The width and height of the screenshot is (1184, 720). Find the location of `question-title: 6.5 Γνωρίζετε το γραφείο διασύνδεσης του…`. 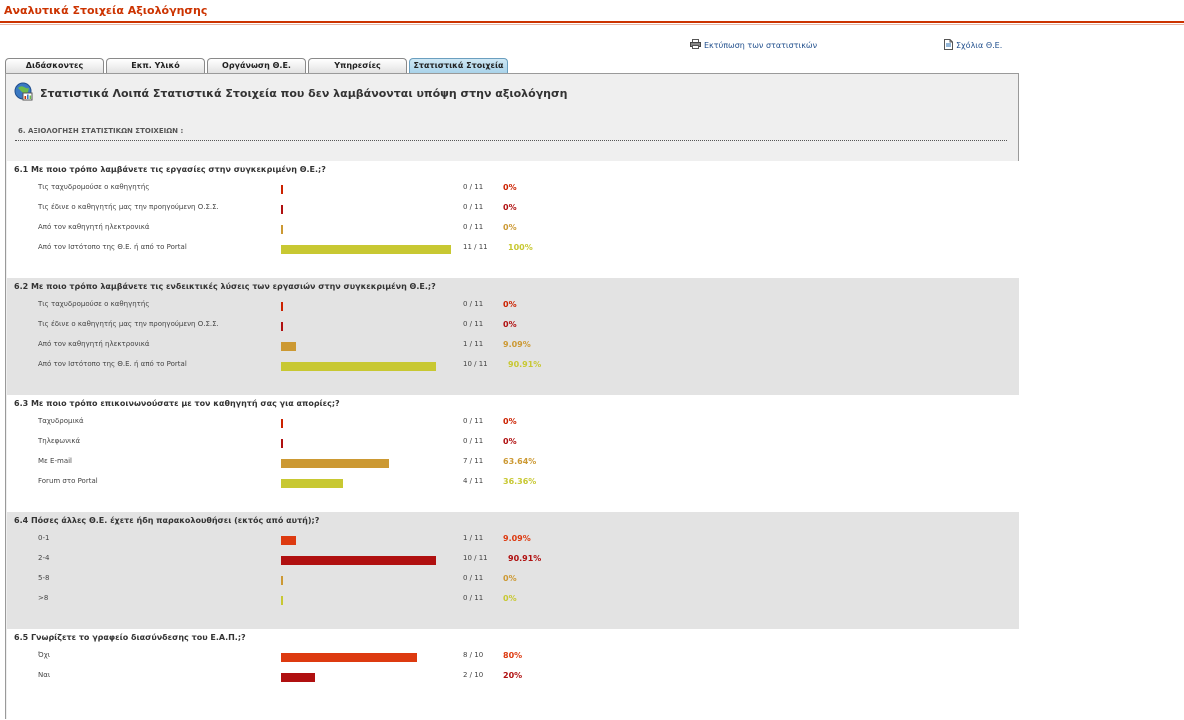

question-title: 6.5 Γνωρίζετε το γραφείο διασύνδεσης του… is located at coordinates (130, 637).